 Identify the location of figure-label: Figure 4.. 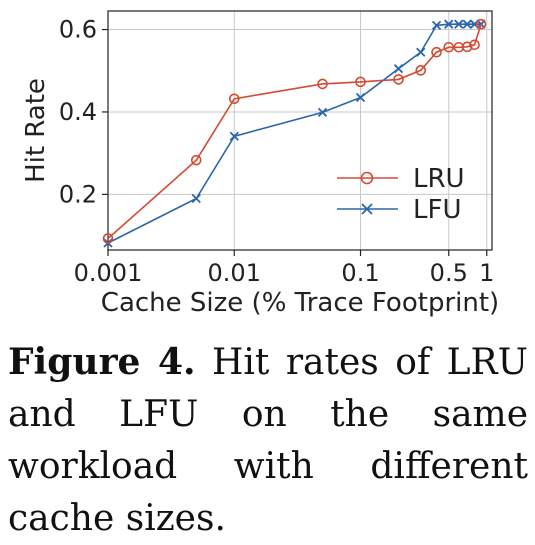
(102, 362).